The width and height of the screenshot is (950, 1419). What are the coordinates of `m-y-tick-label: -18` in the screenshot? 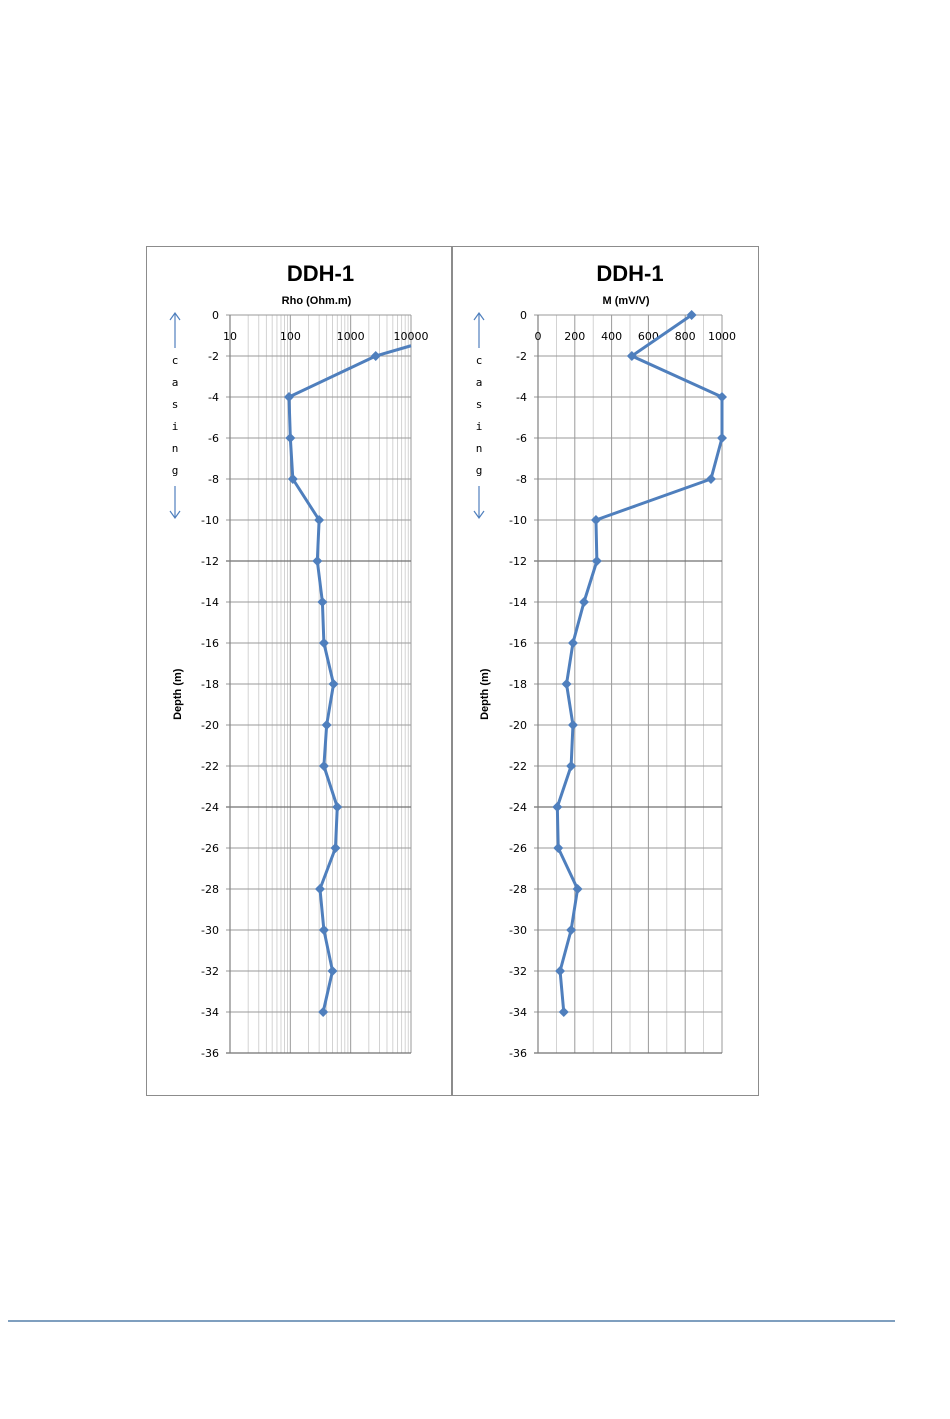 It's located at (518, 684).